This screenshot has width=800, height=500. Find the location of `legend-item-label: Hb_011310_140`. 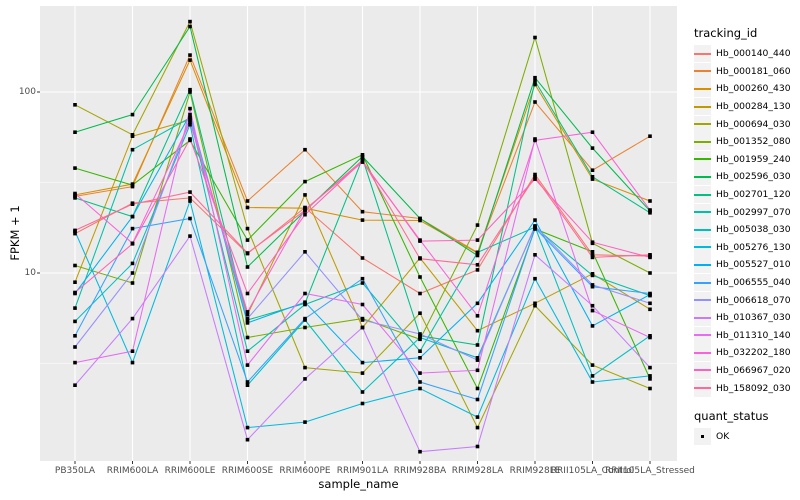

legend-item-label: Hb_011310_140 is located at coordinates (753, 335).